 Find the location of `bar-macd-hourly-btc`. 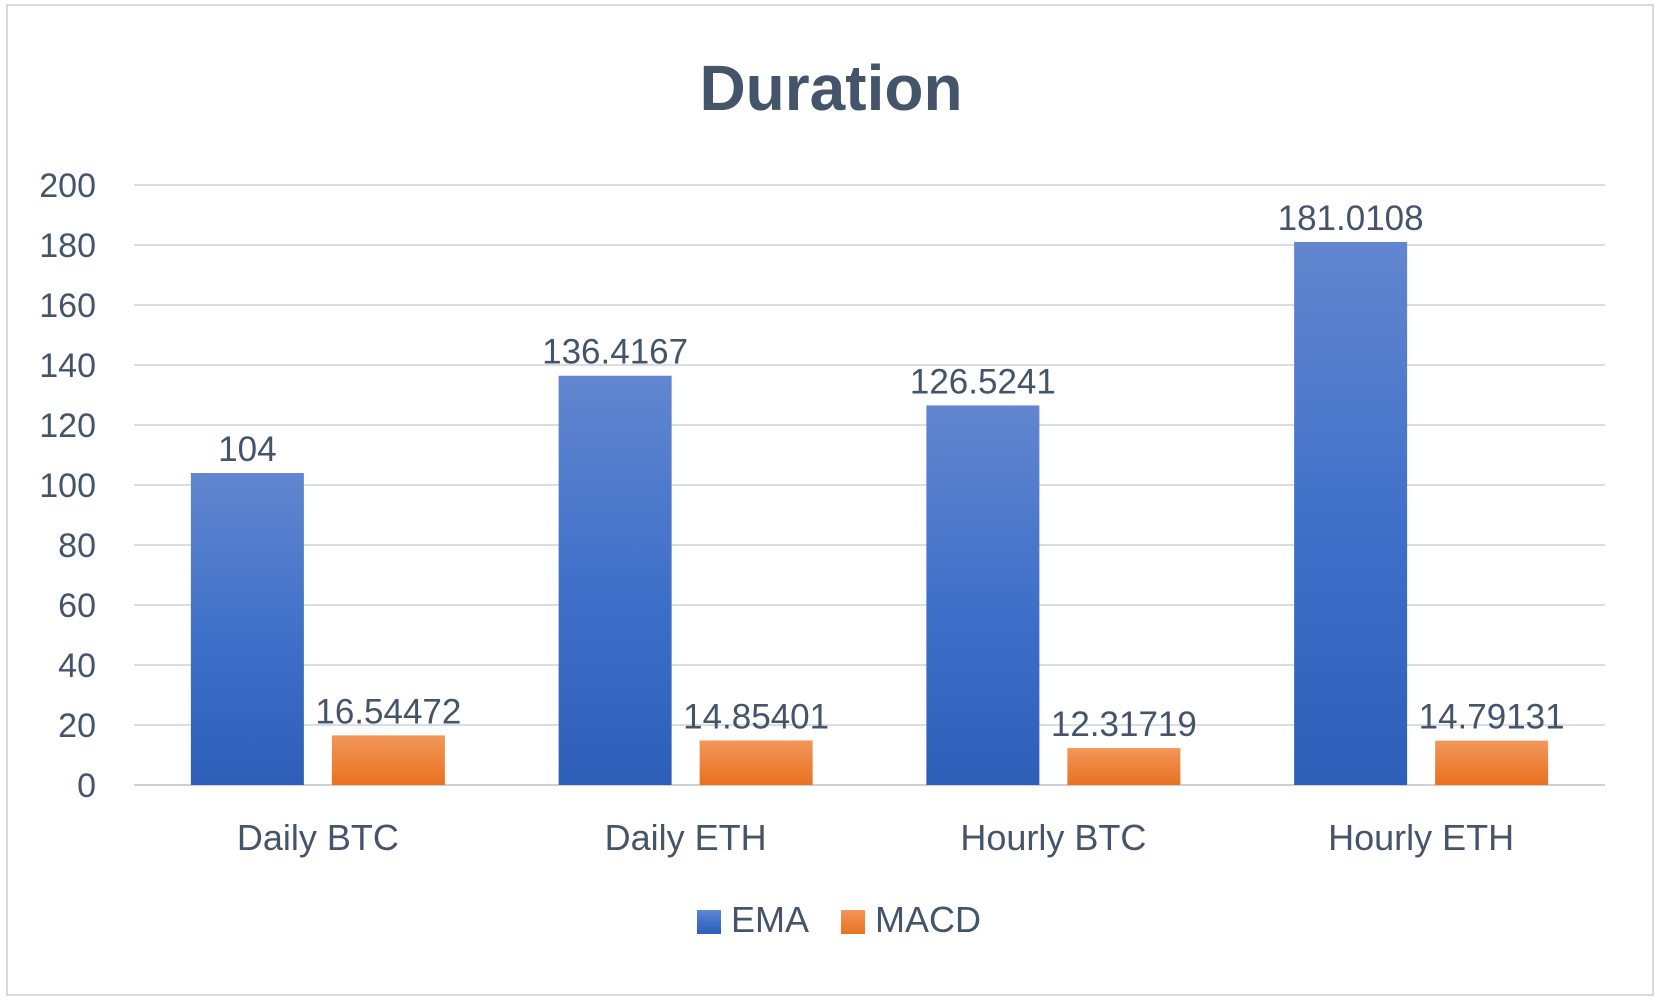

bar-macd-hourly-btc is located at coordinates (1124, 766).